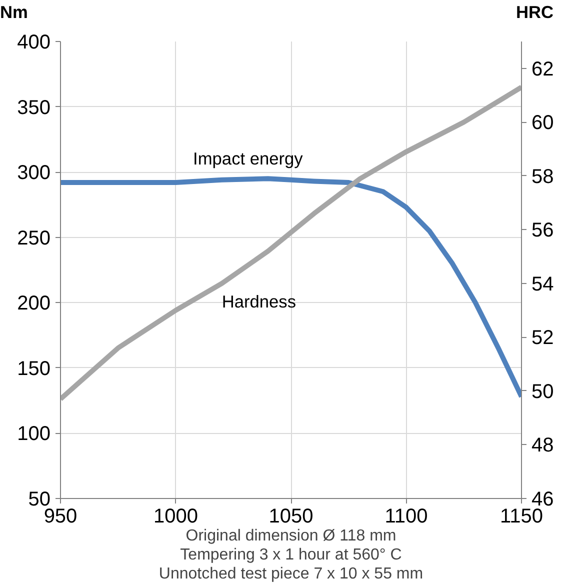 The height and width of the screenshot is (586, 576). Describe the element at coordinates (34, 303) in the screenshot. I see `y-tick-label: 200` at that location.